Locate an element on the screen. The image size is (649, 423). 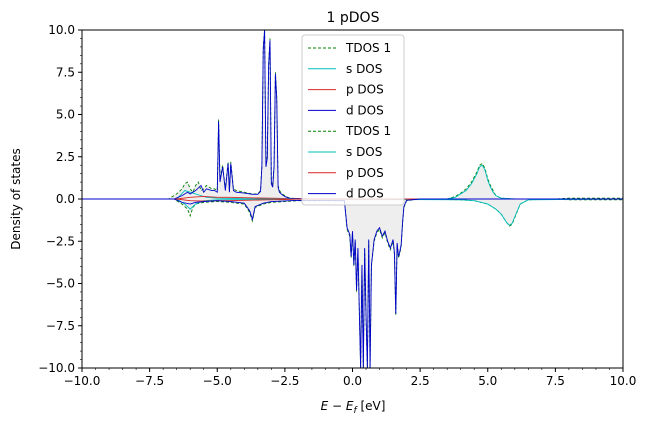
y-axis-label: Density of states is located at coordinates (16, 198).